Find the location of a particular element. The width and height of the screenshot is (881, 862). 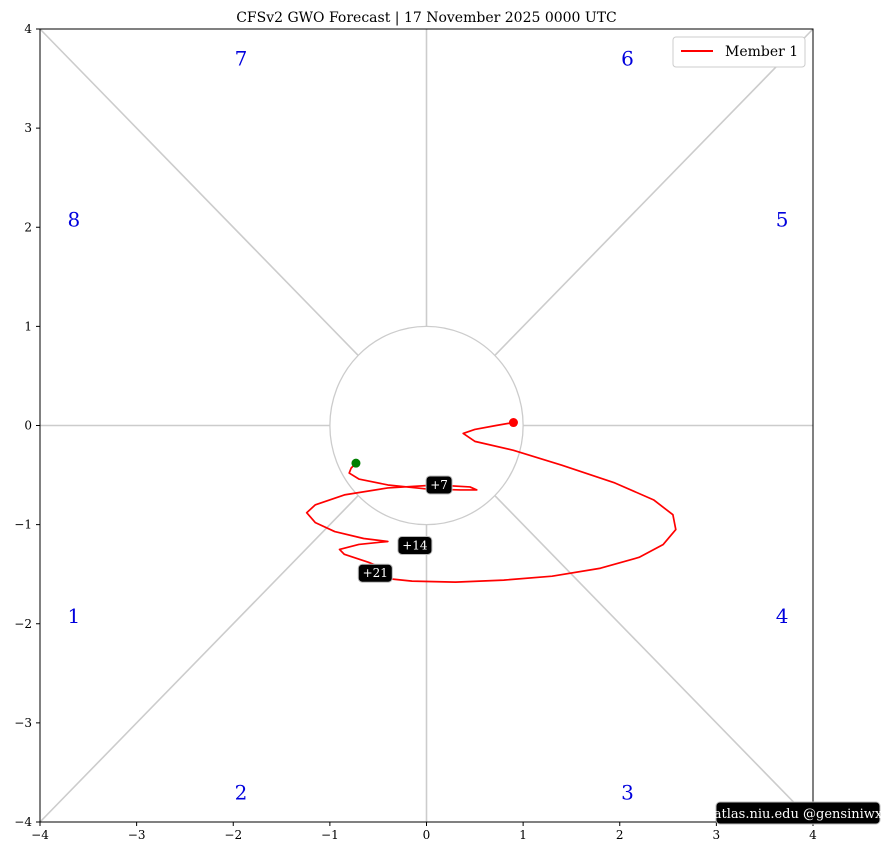

y-tick-label: −1 is located at coordinates (23, 525).